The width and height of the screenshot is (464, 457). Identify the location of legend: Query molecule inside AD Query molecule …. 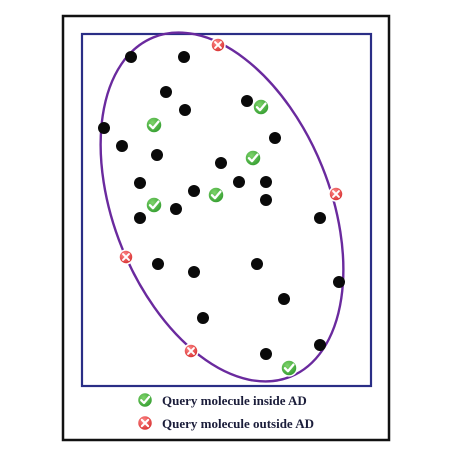
(225, 411).